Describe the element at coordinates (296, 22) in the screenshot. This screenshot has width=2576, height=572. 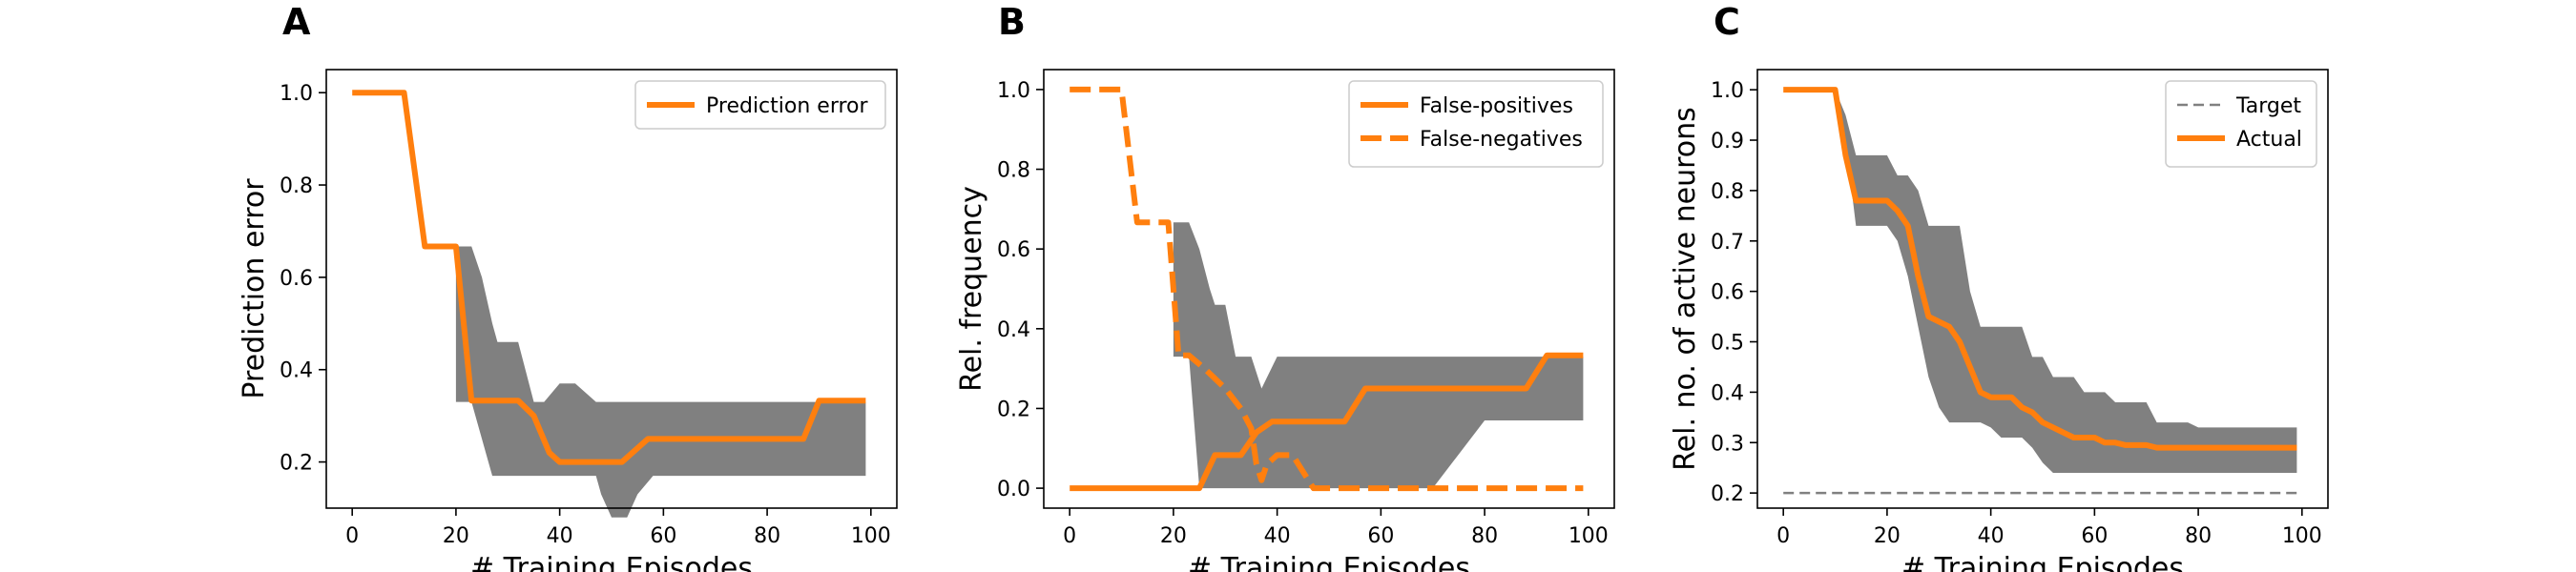
I see `panel-label-a: A` at that location.